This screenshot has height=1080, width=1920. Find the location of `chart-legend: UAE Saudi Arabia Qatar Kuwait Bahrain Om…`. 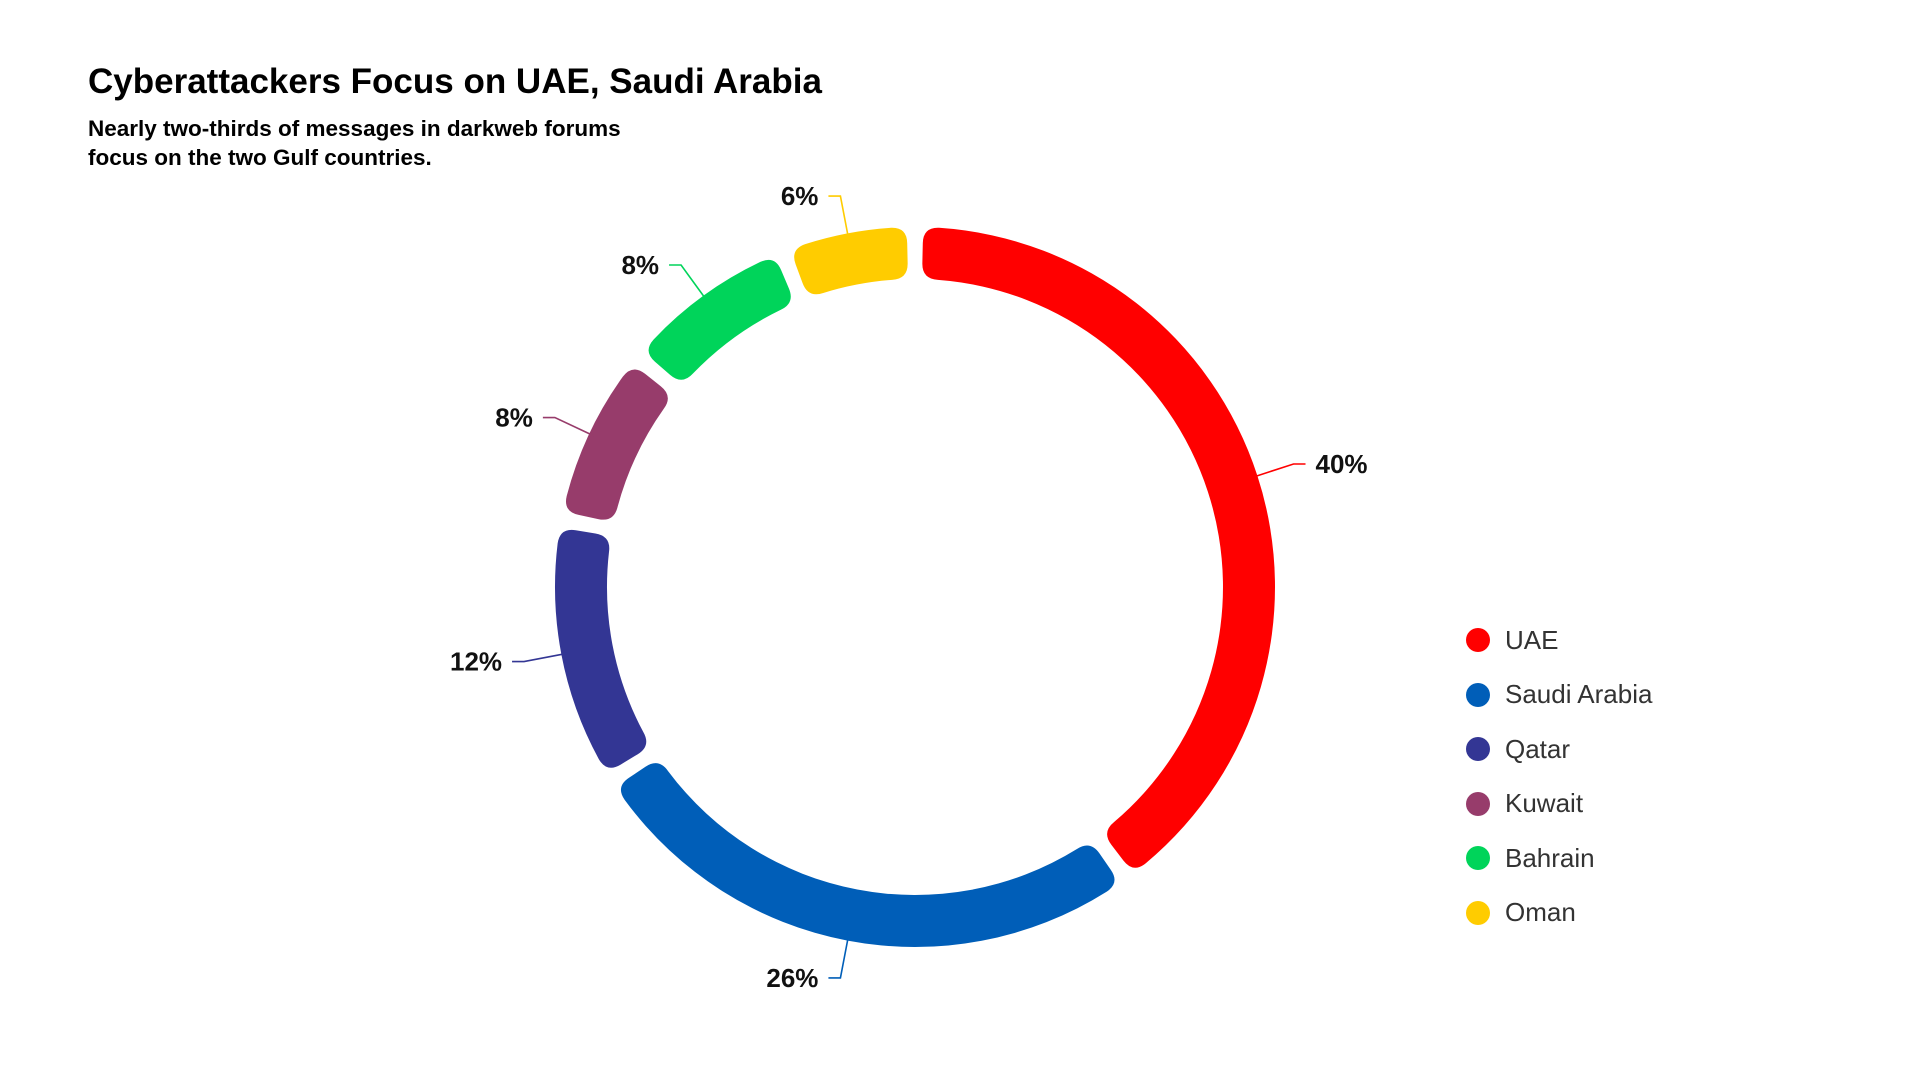

chart-legend: UAE Saudi Arabia Qatar Kuwait Bahrain Om… is located at coordinates (1559, 776).